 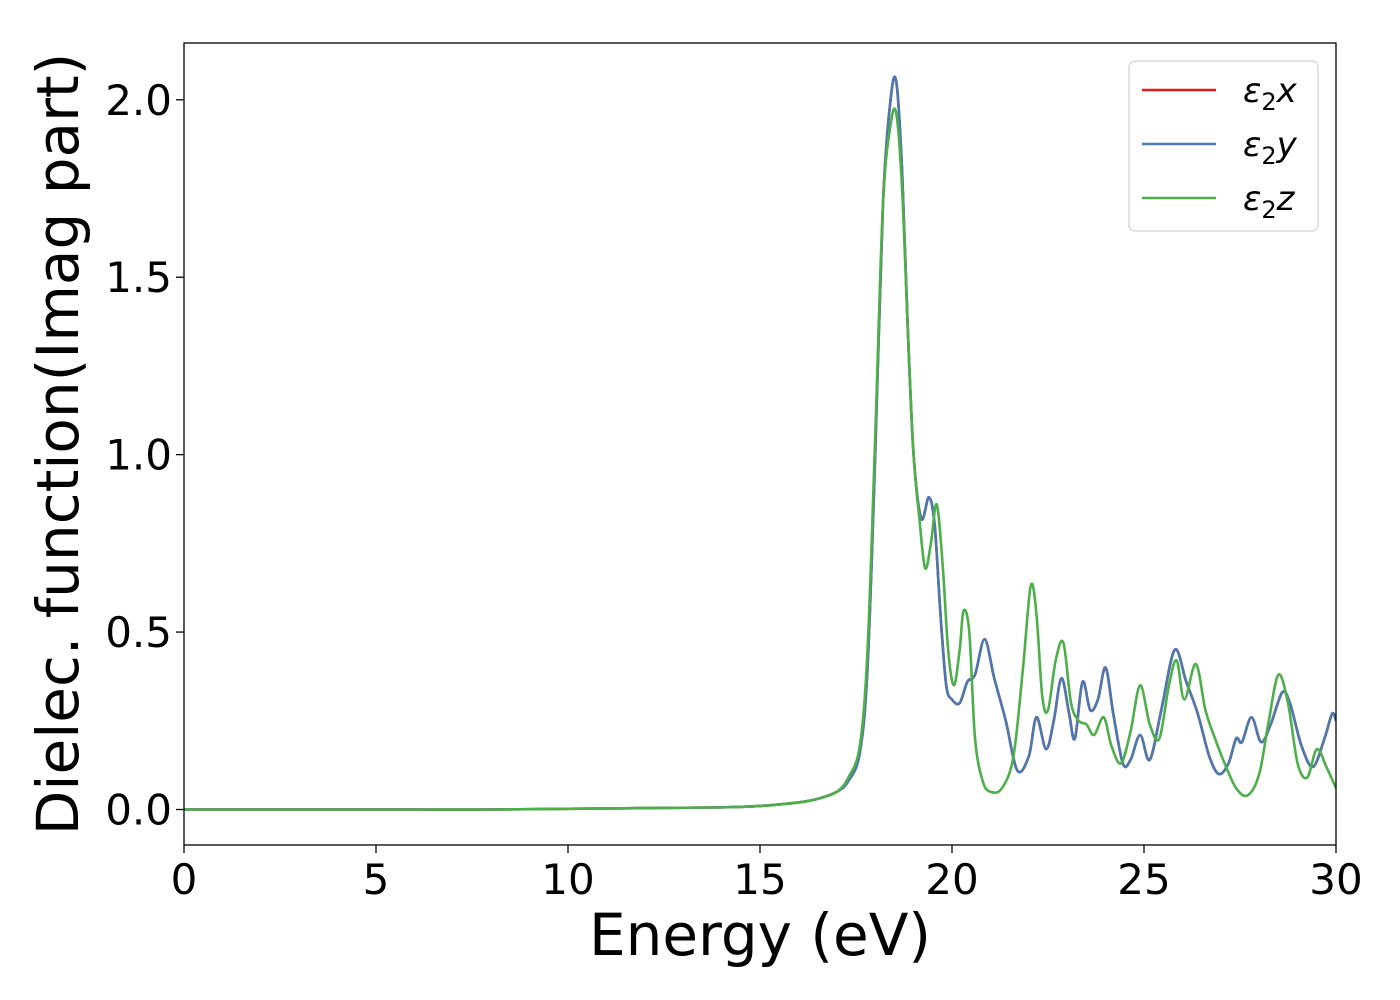 I want to click on x-tick-label: 30, so click(x=1335, y=879).